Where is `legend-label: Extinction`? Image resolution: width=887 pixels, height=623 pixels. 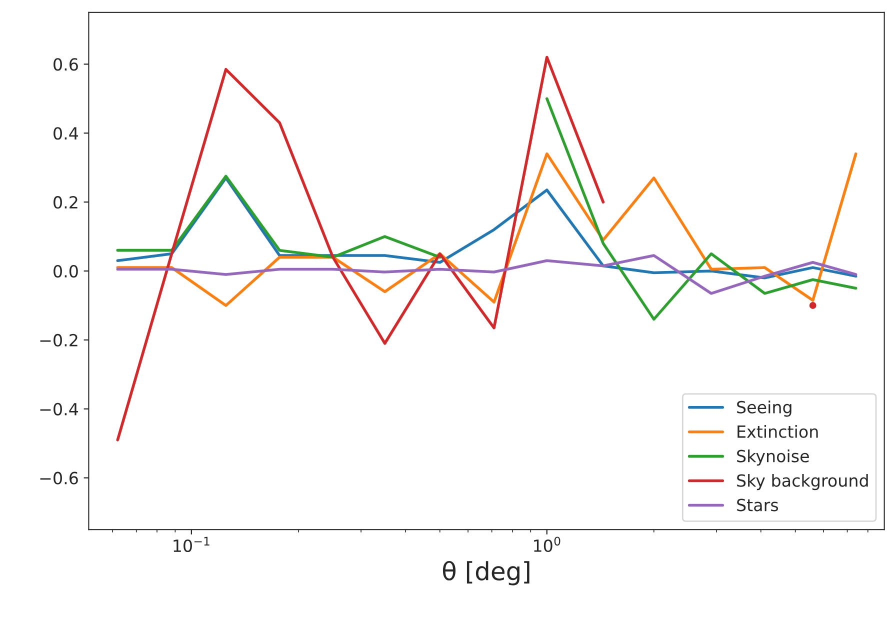
legend-label: Extinction is located at coordinates (778, 431).